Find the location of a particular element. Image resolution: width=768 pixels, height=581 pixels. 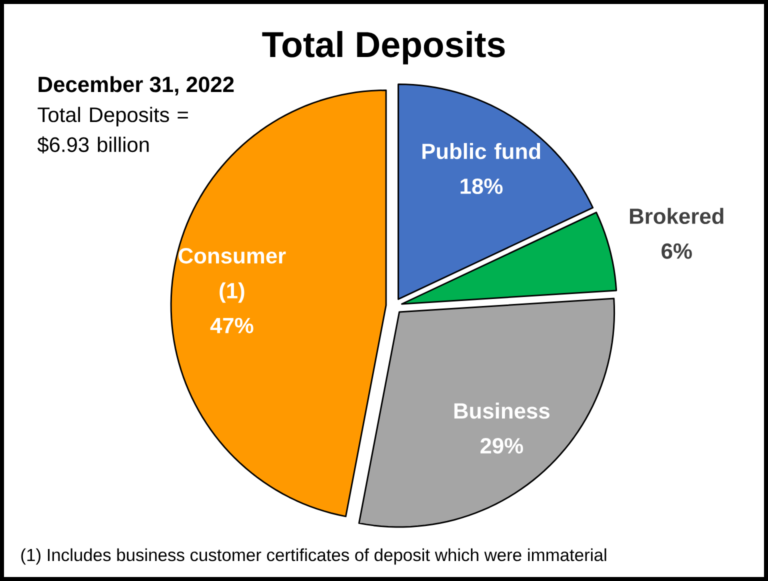

data-label: 18% is located at coordinates (481, 186).